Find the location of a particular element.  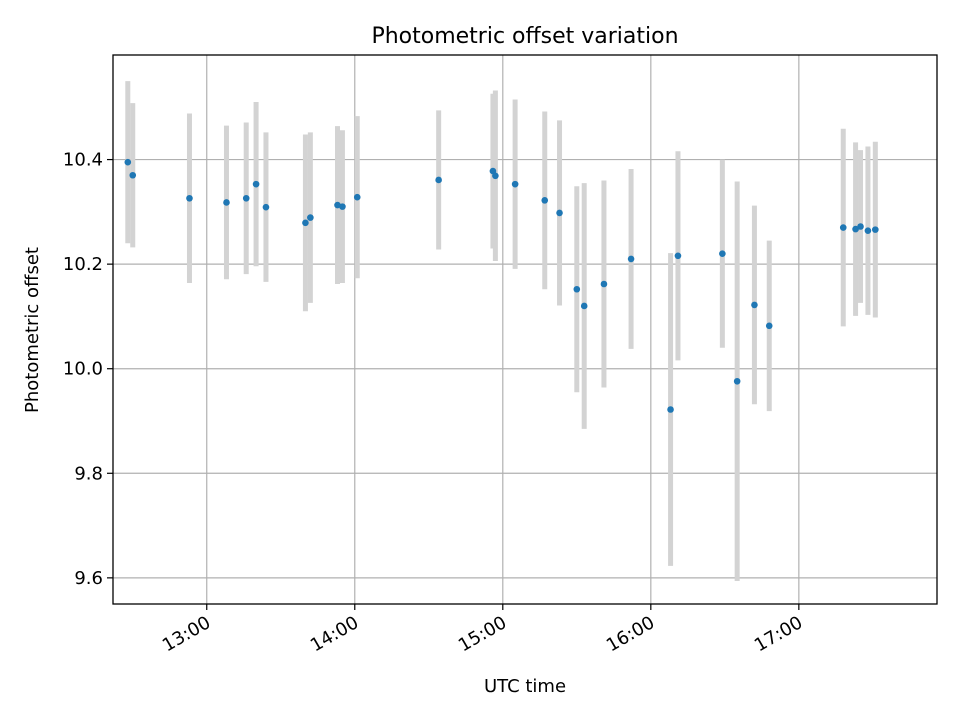

y-tick-label: 10.2 is located at coordinates (83, 264).